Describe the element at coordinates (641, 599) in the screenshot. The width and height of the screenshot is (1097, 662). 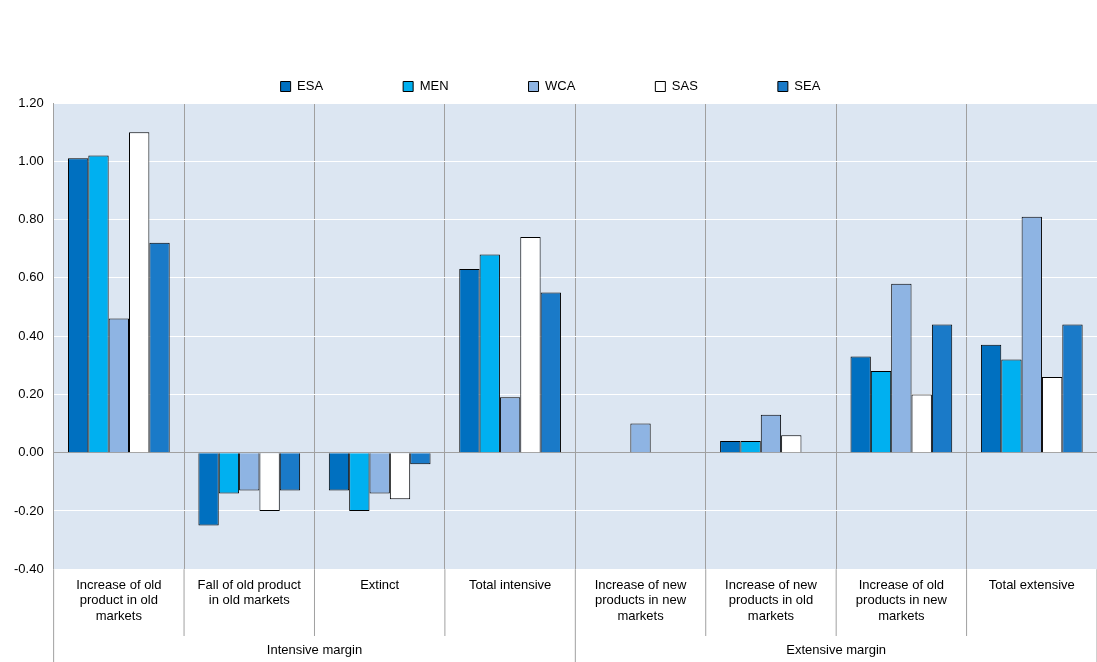
I see `x-tick-label: Increase of new products in new markets` at that location.